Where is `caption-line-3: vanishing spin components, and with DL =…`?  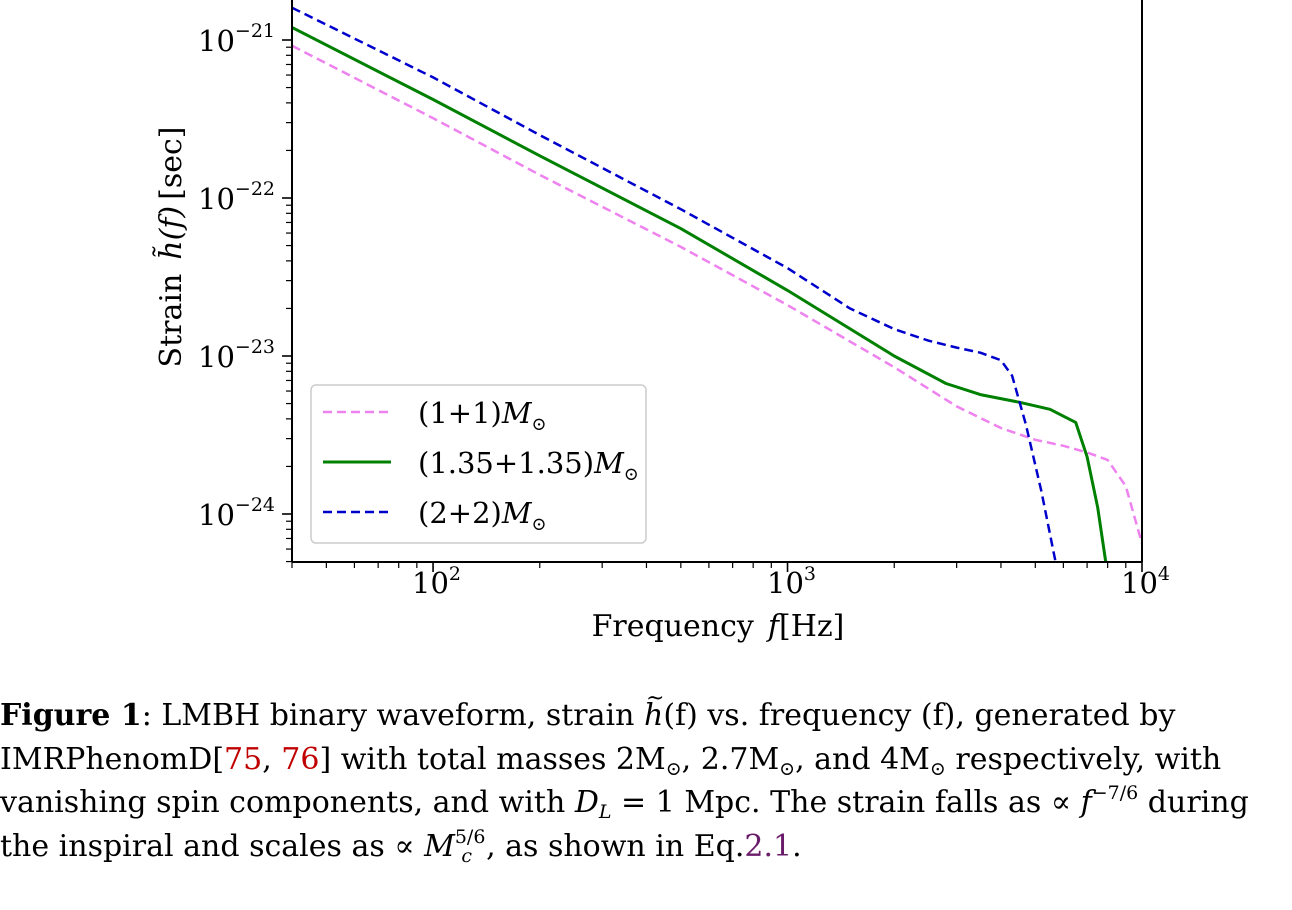 caption-line-3: vanishing spin components, and with DL =… is located at coordinates (624, 802).